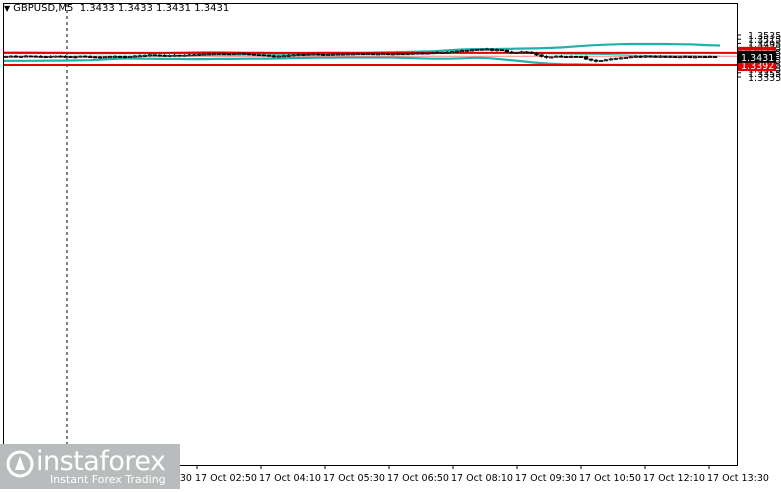 Image resolution: width=781 pixels, height=493 pixels. Describe the element at coordinates (757, 66) in the screenshot. I see `level-label: 1.3392` at that location.